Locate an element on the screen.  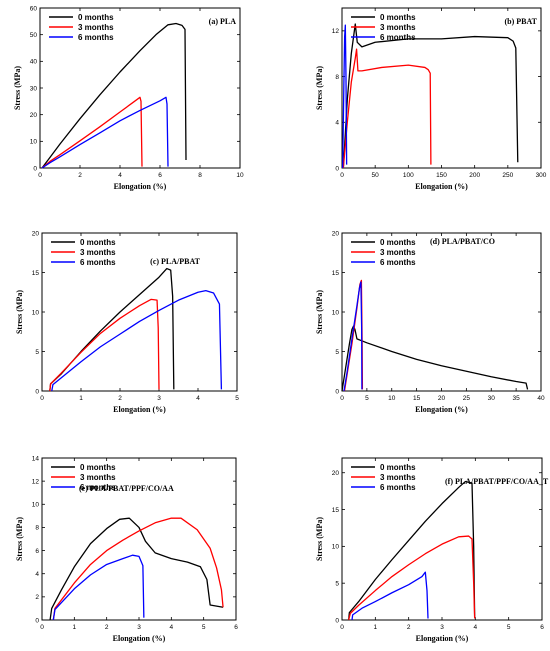
x-tick-label: 200 is located at coordinates (474, 175).